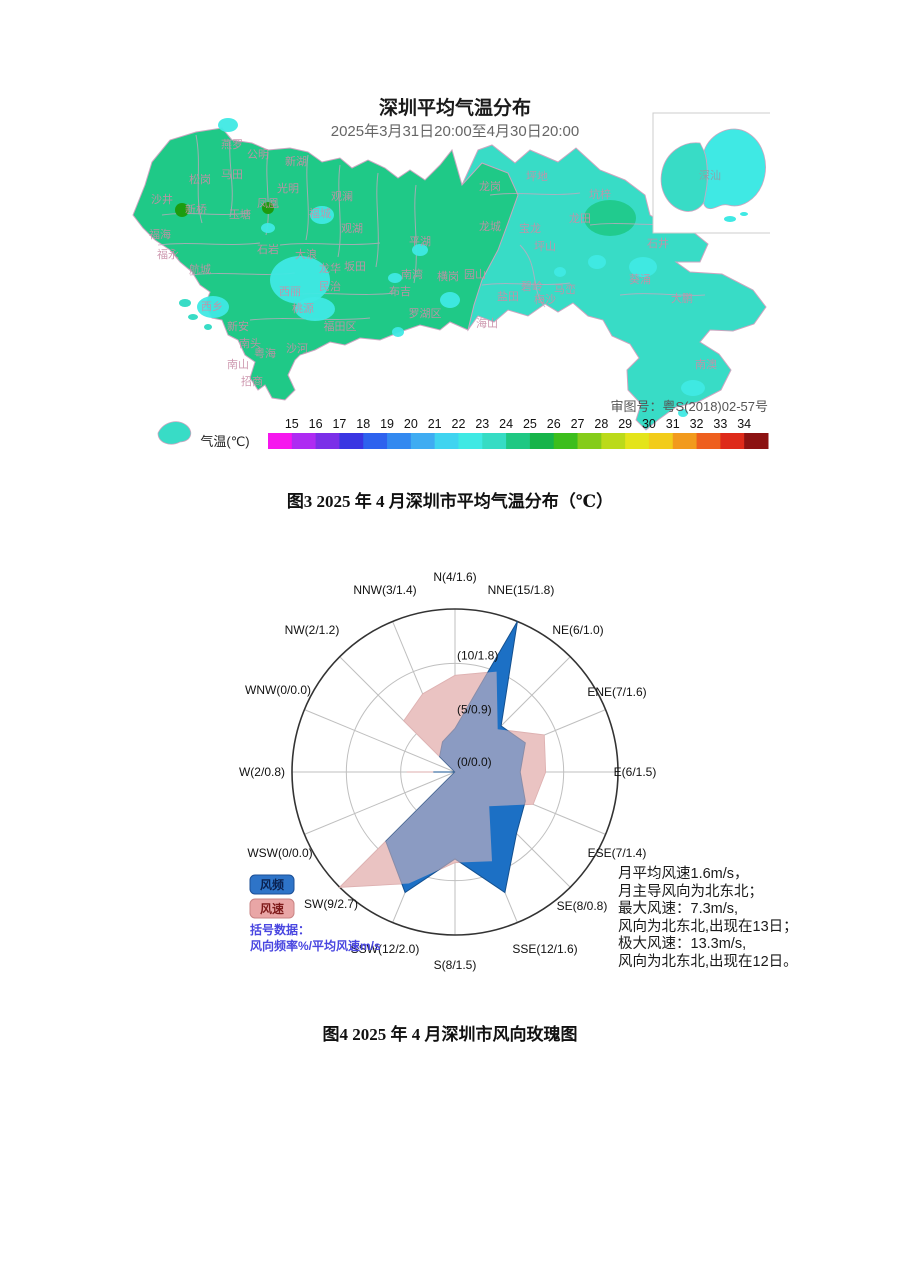  Describe the element at coordinates (288, 188) in the screenshot. I see `svg-text: 光明` at that location.